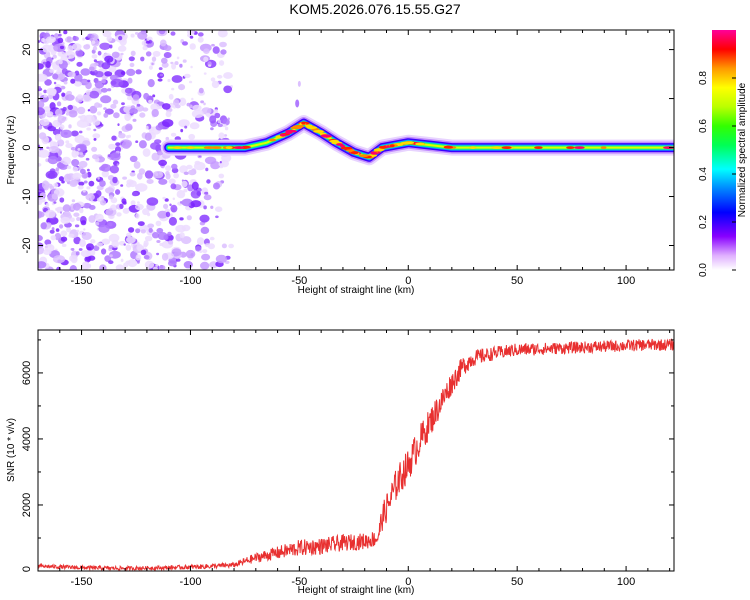 Image resolution: width=750 pixels, height=600 pixels. Describe the element at coordinates (724, 150) in the screenshot. I see `colorbar` at that location.